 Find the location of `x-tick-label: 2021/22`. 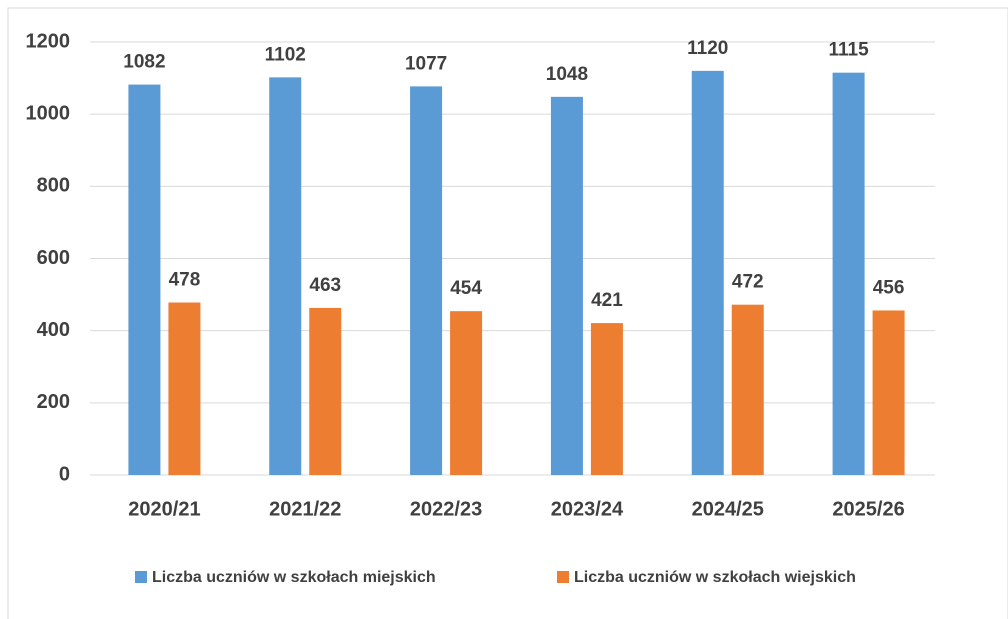

x-tick-label: 2021/22 is located at coordinates (305, 509).